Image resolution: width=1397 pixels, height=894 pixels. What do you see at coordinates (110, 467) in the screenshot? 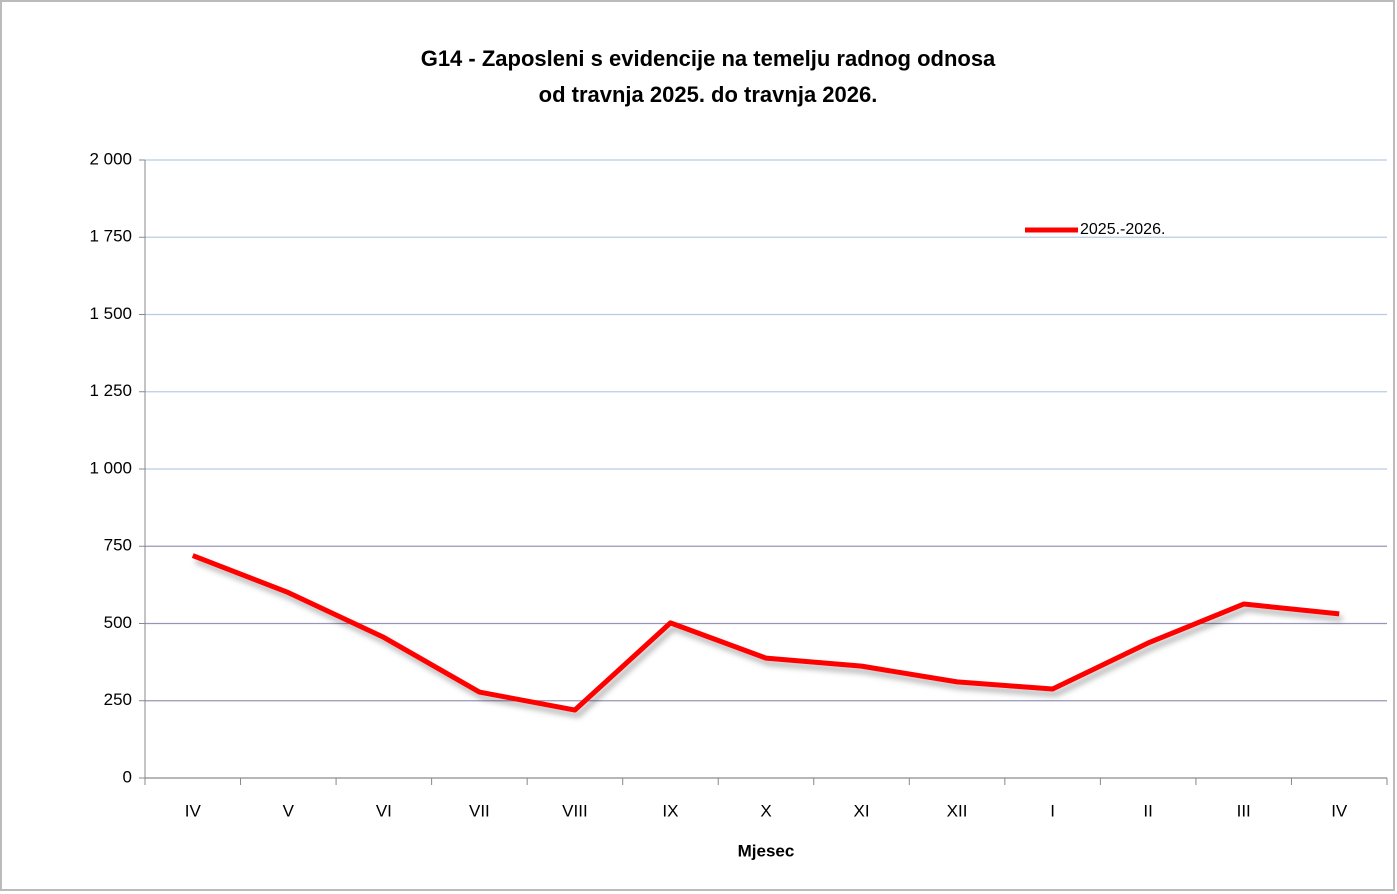
I see `y-tick-label: 1 000` at bounding box center [110, 467].